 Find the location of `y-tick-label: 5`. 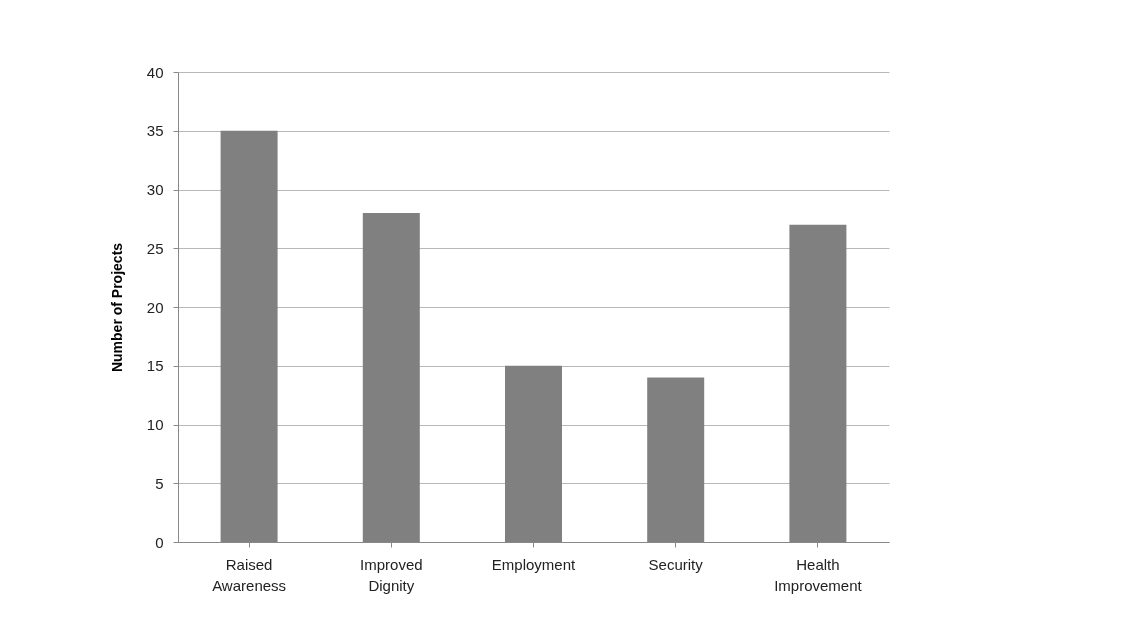

y-tick-label: 5 is located at coordinates (159, 483).